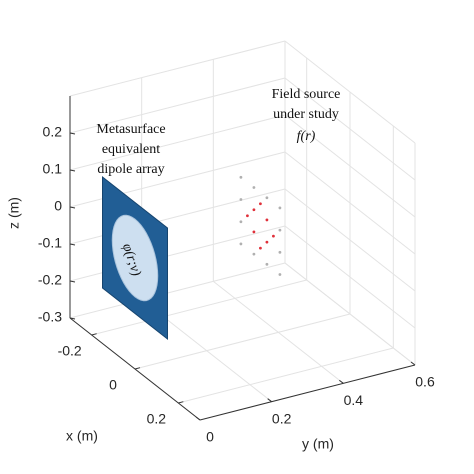 The image size is (474, 474). I want to click on annotation: f(r), so click(306, 136).